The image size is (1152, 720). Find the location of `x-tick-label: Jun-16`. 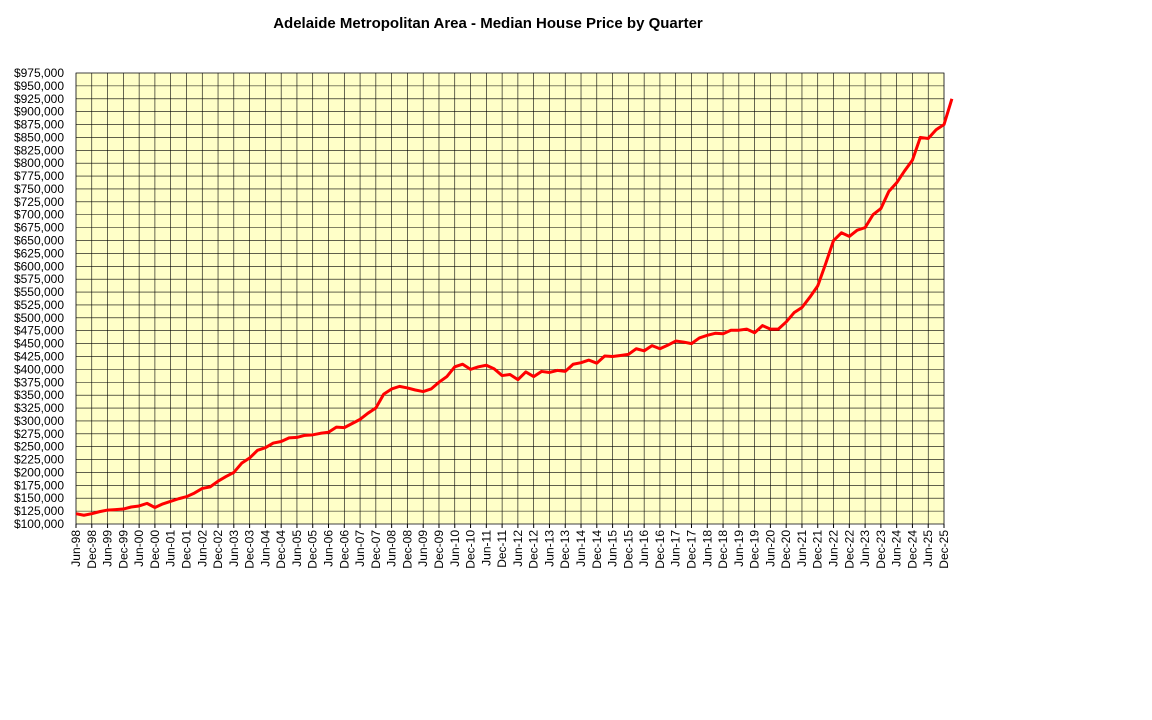

x-tick-label: Jun-16 is located at coordinates (644, 548).